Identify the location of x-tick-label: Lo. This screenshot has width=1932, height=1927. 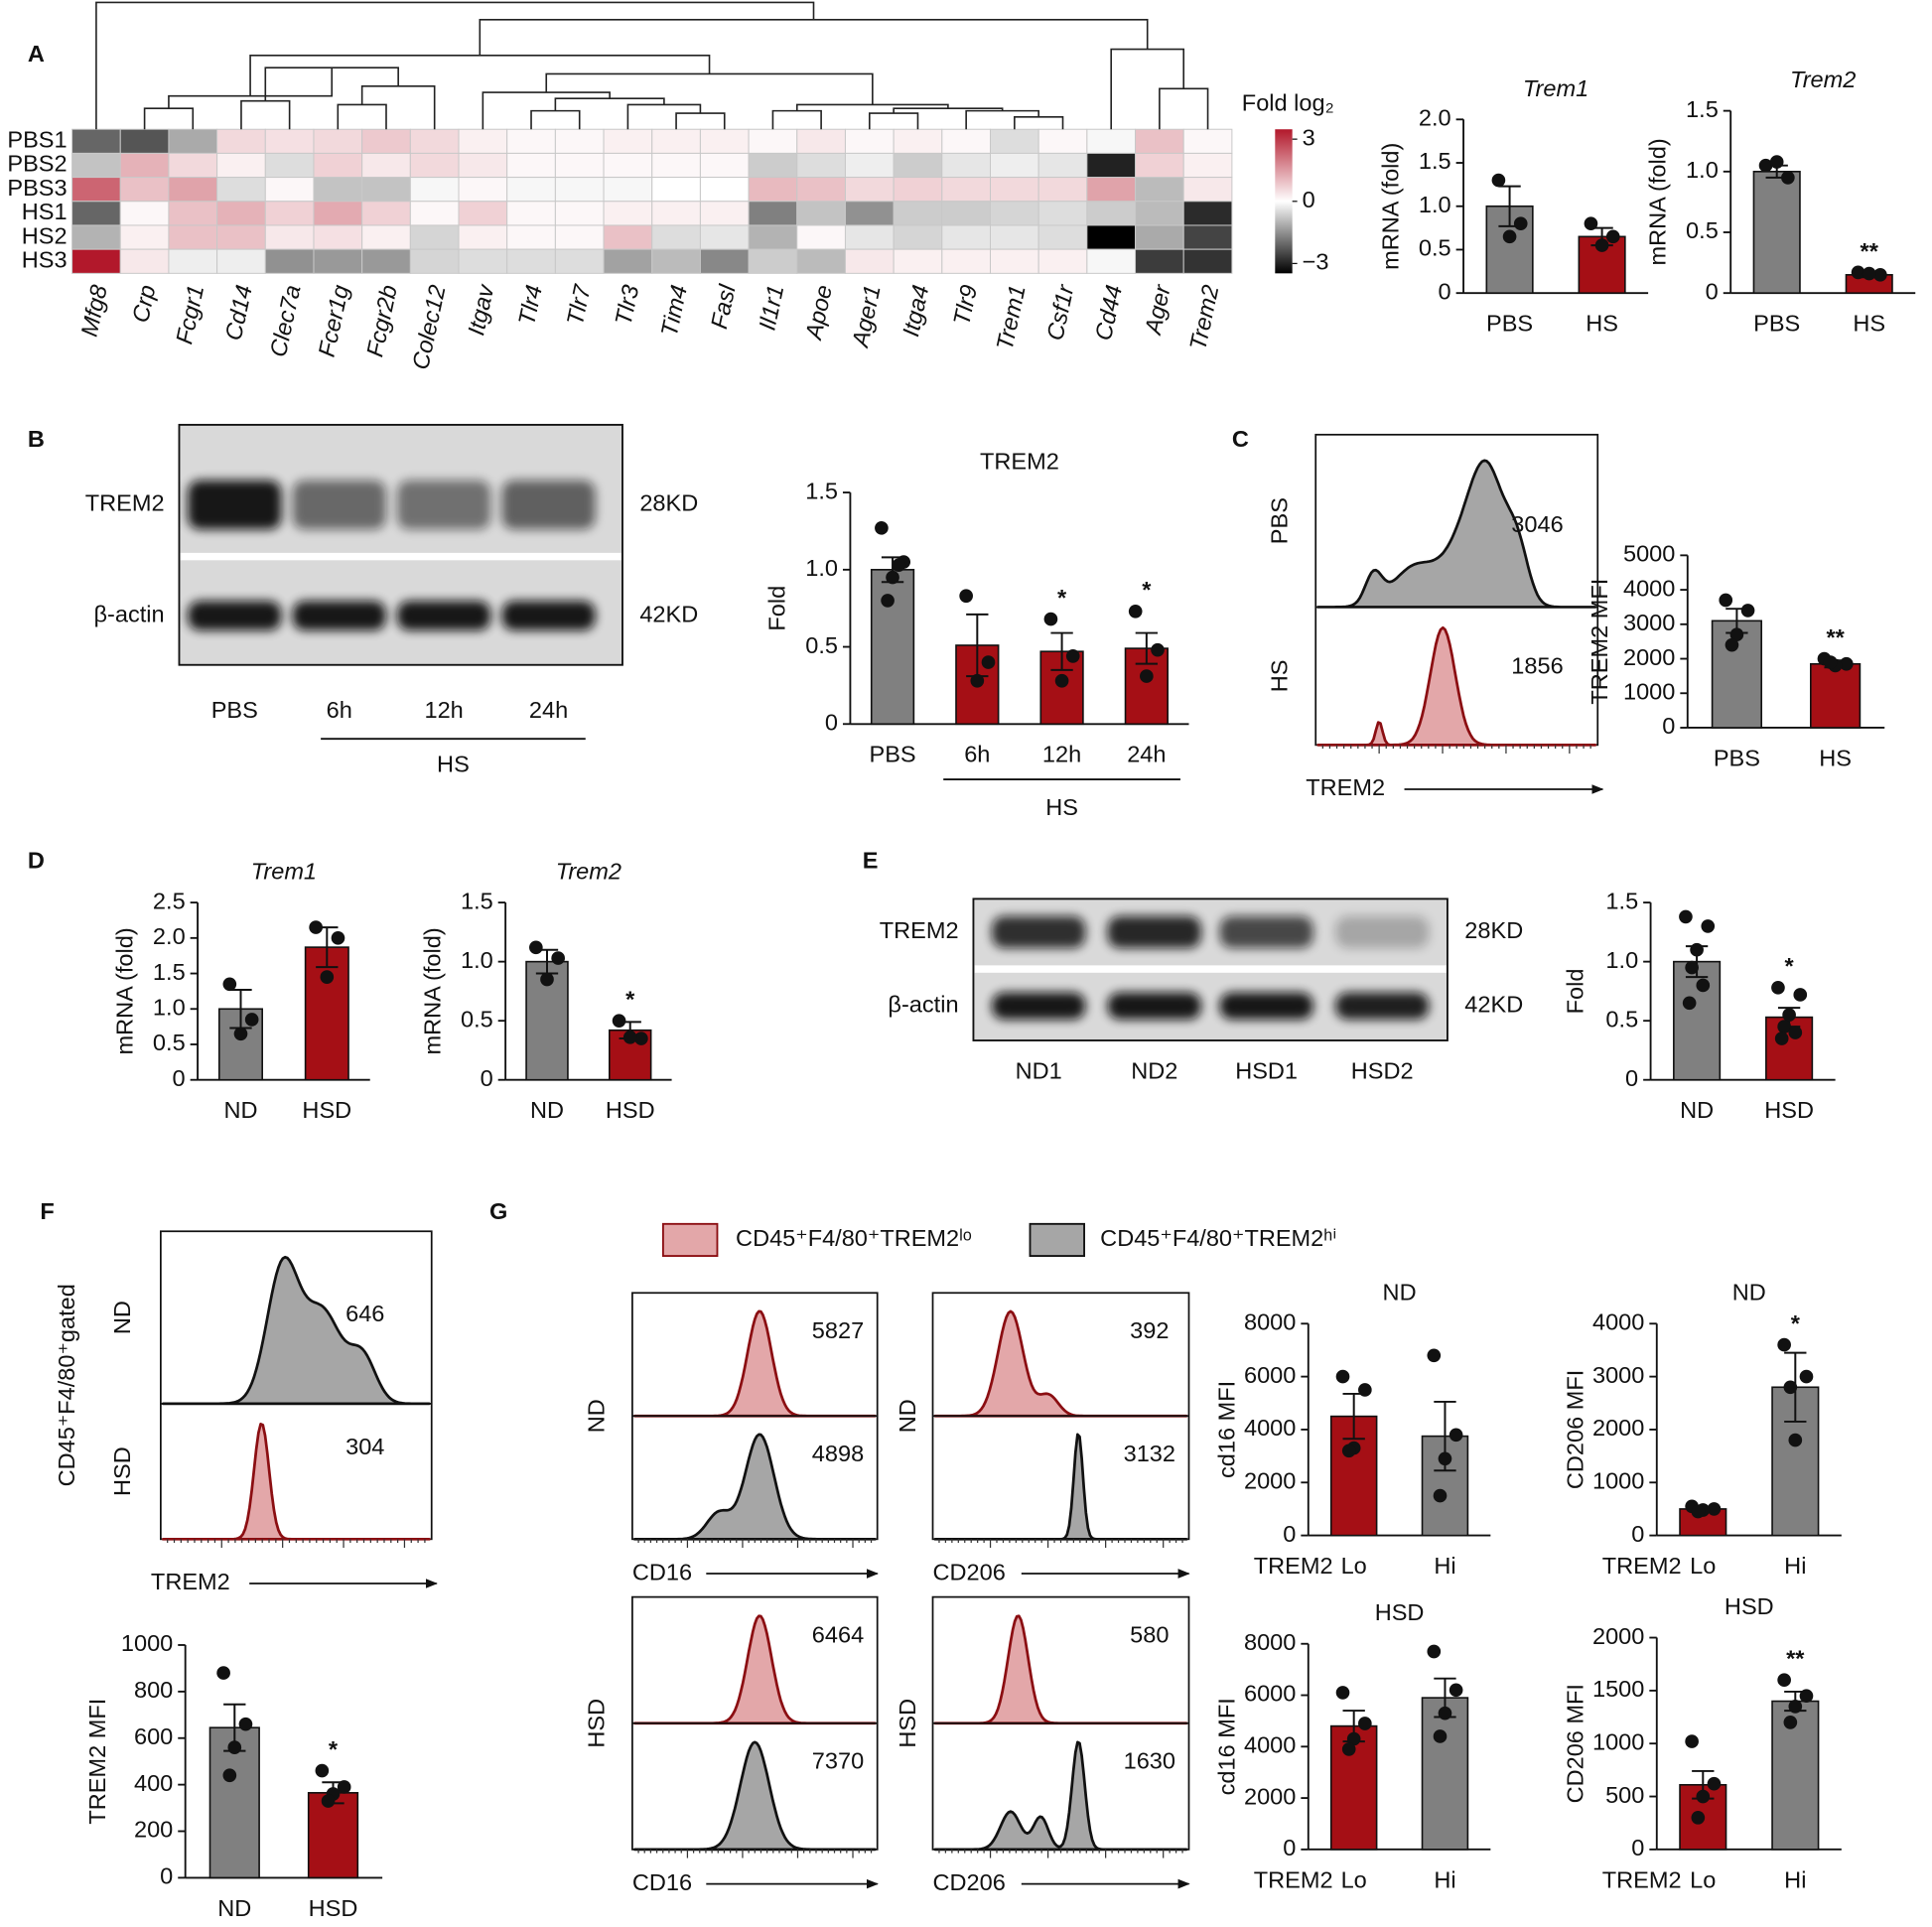
(1354, 1566).